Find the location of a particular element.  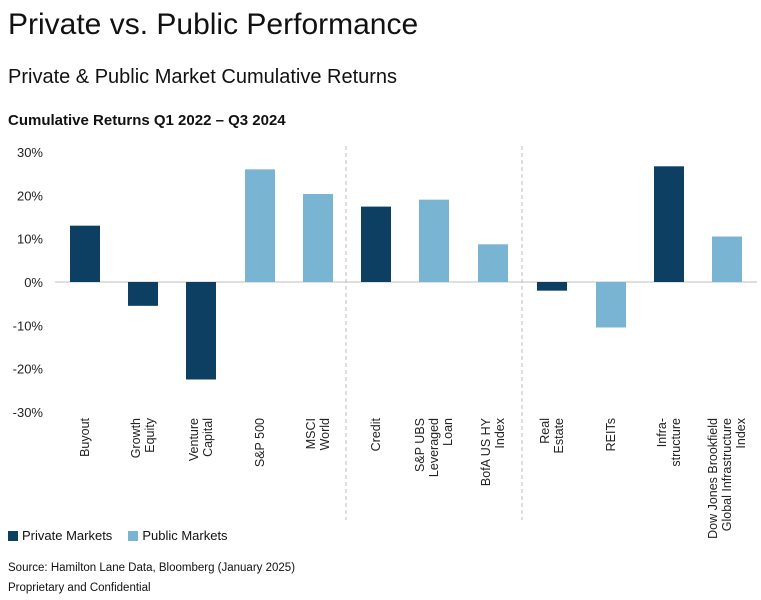

y-tick-label: 0% is located at coordinates (33, 282).